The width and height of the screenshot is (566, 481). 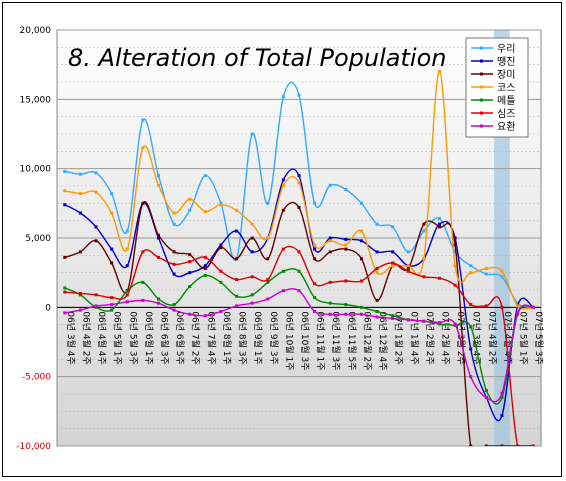 What do you see at coordinates (36, 170) in the screenshot?
I see `y-tick-label: 10,000` at bounding box center [36, 170].